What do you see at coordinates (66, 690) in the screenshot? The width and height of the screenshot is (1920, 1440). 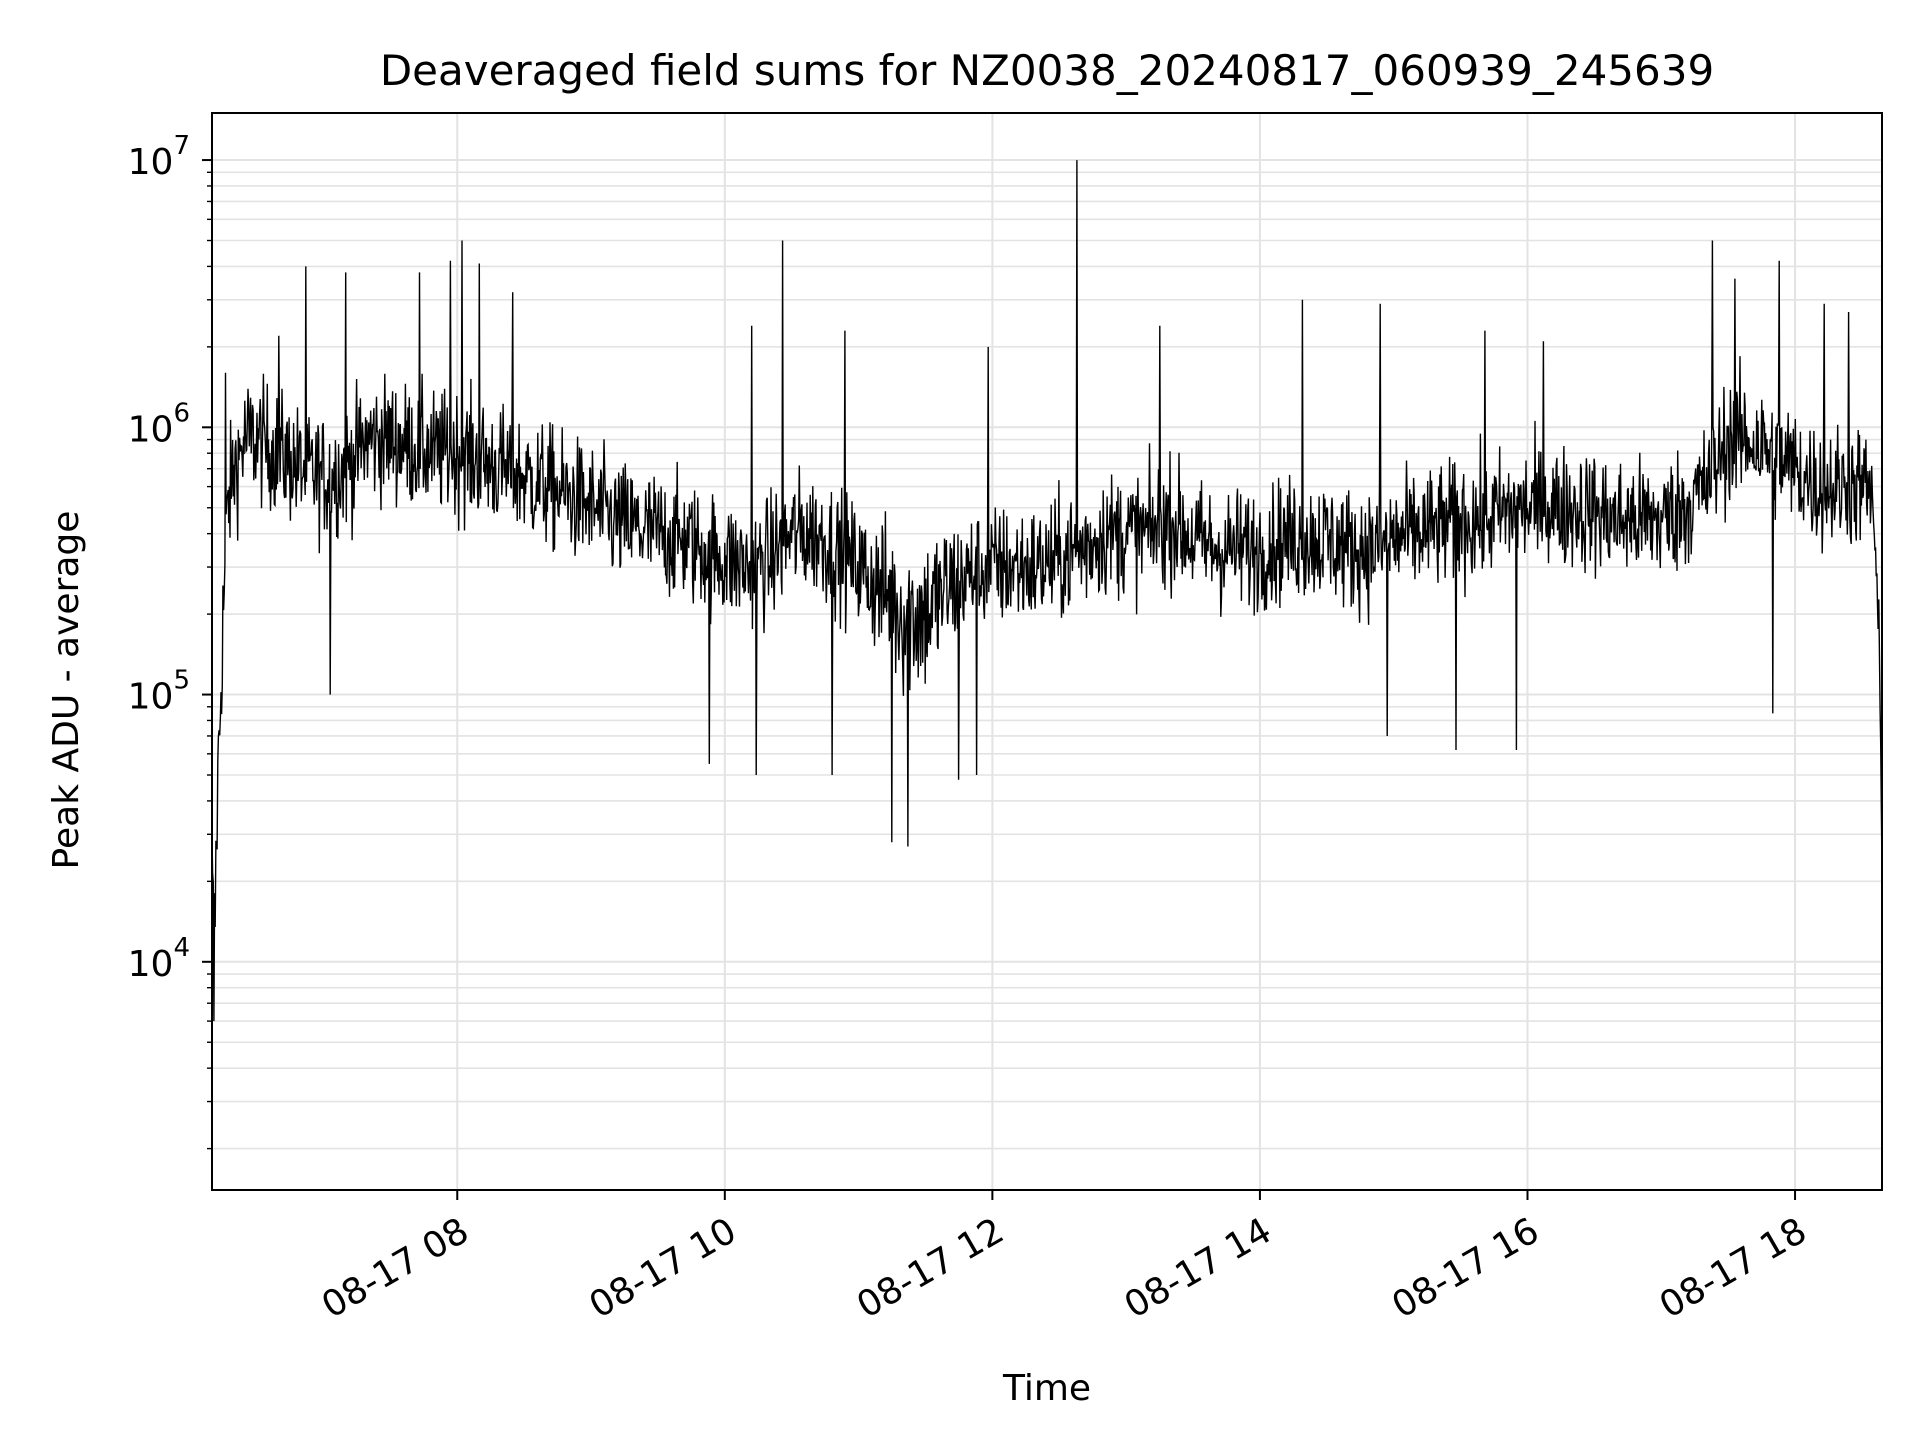 I see `y-axis-label: Peak ADU - average` at bounding box center [66, 690].